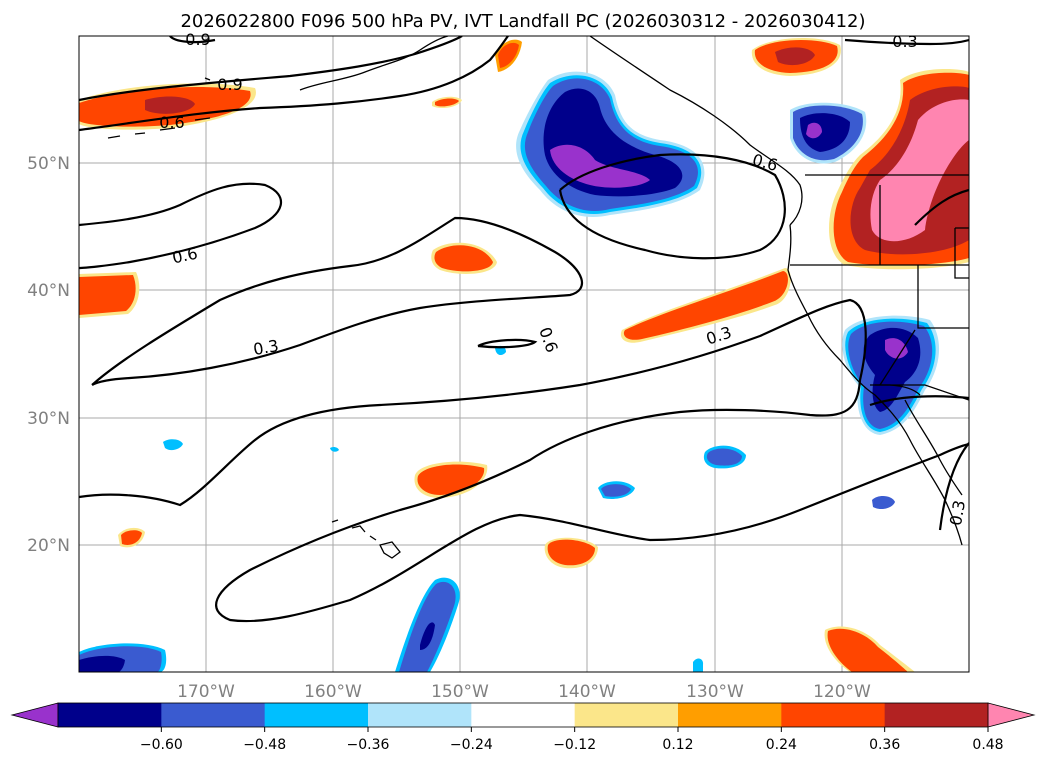 Image resolution: width=1047 pixels, height=765 pixels. What do you see at coordinates (264, 745) in the screenshot?
I see `colorbar-tick-label: −0.48` at bounding box center [264, 745].